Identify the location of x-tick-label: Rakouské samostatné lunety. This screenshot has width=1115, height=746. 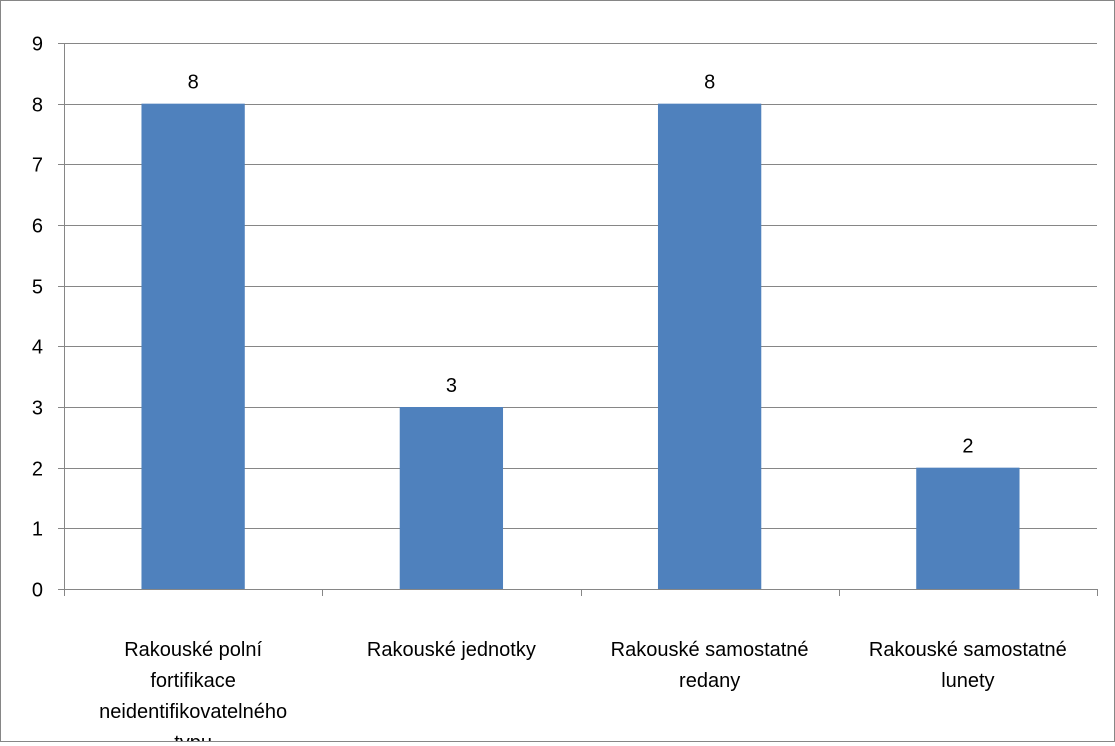
(968, 665).